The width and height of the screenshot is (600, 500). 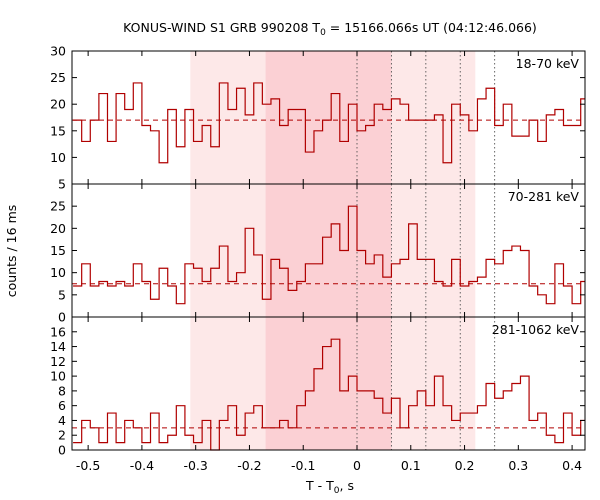 What do you see at coordinates (572, 465) in the screenshot?
I see `x-tick-label: 0.4` at bounding box center [572, 465].